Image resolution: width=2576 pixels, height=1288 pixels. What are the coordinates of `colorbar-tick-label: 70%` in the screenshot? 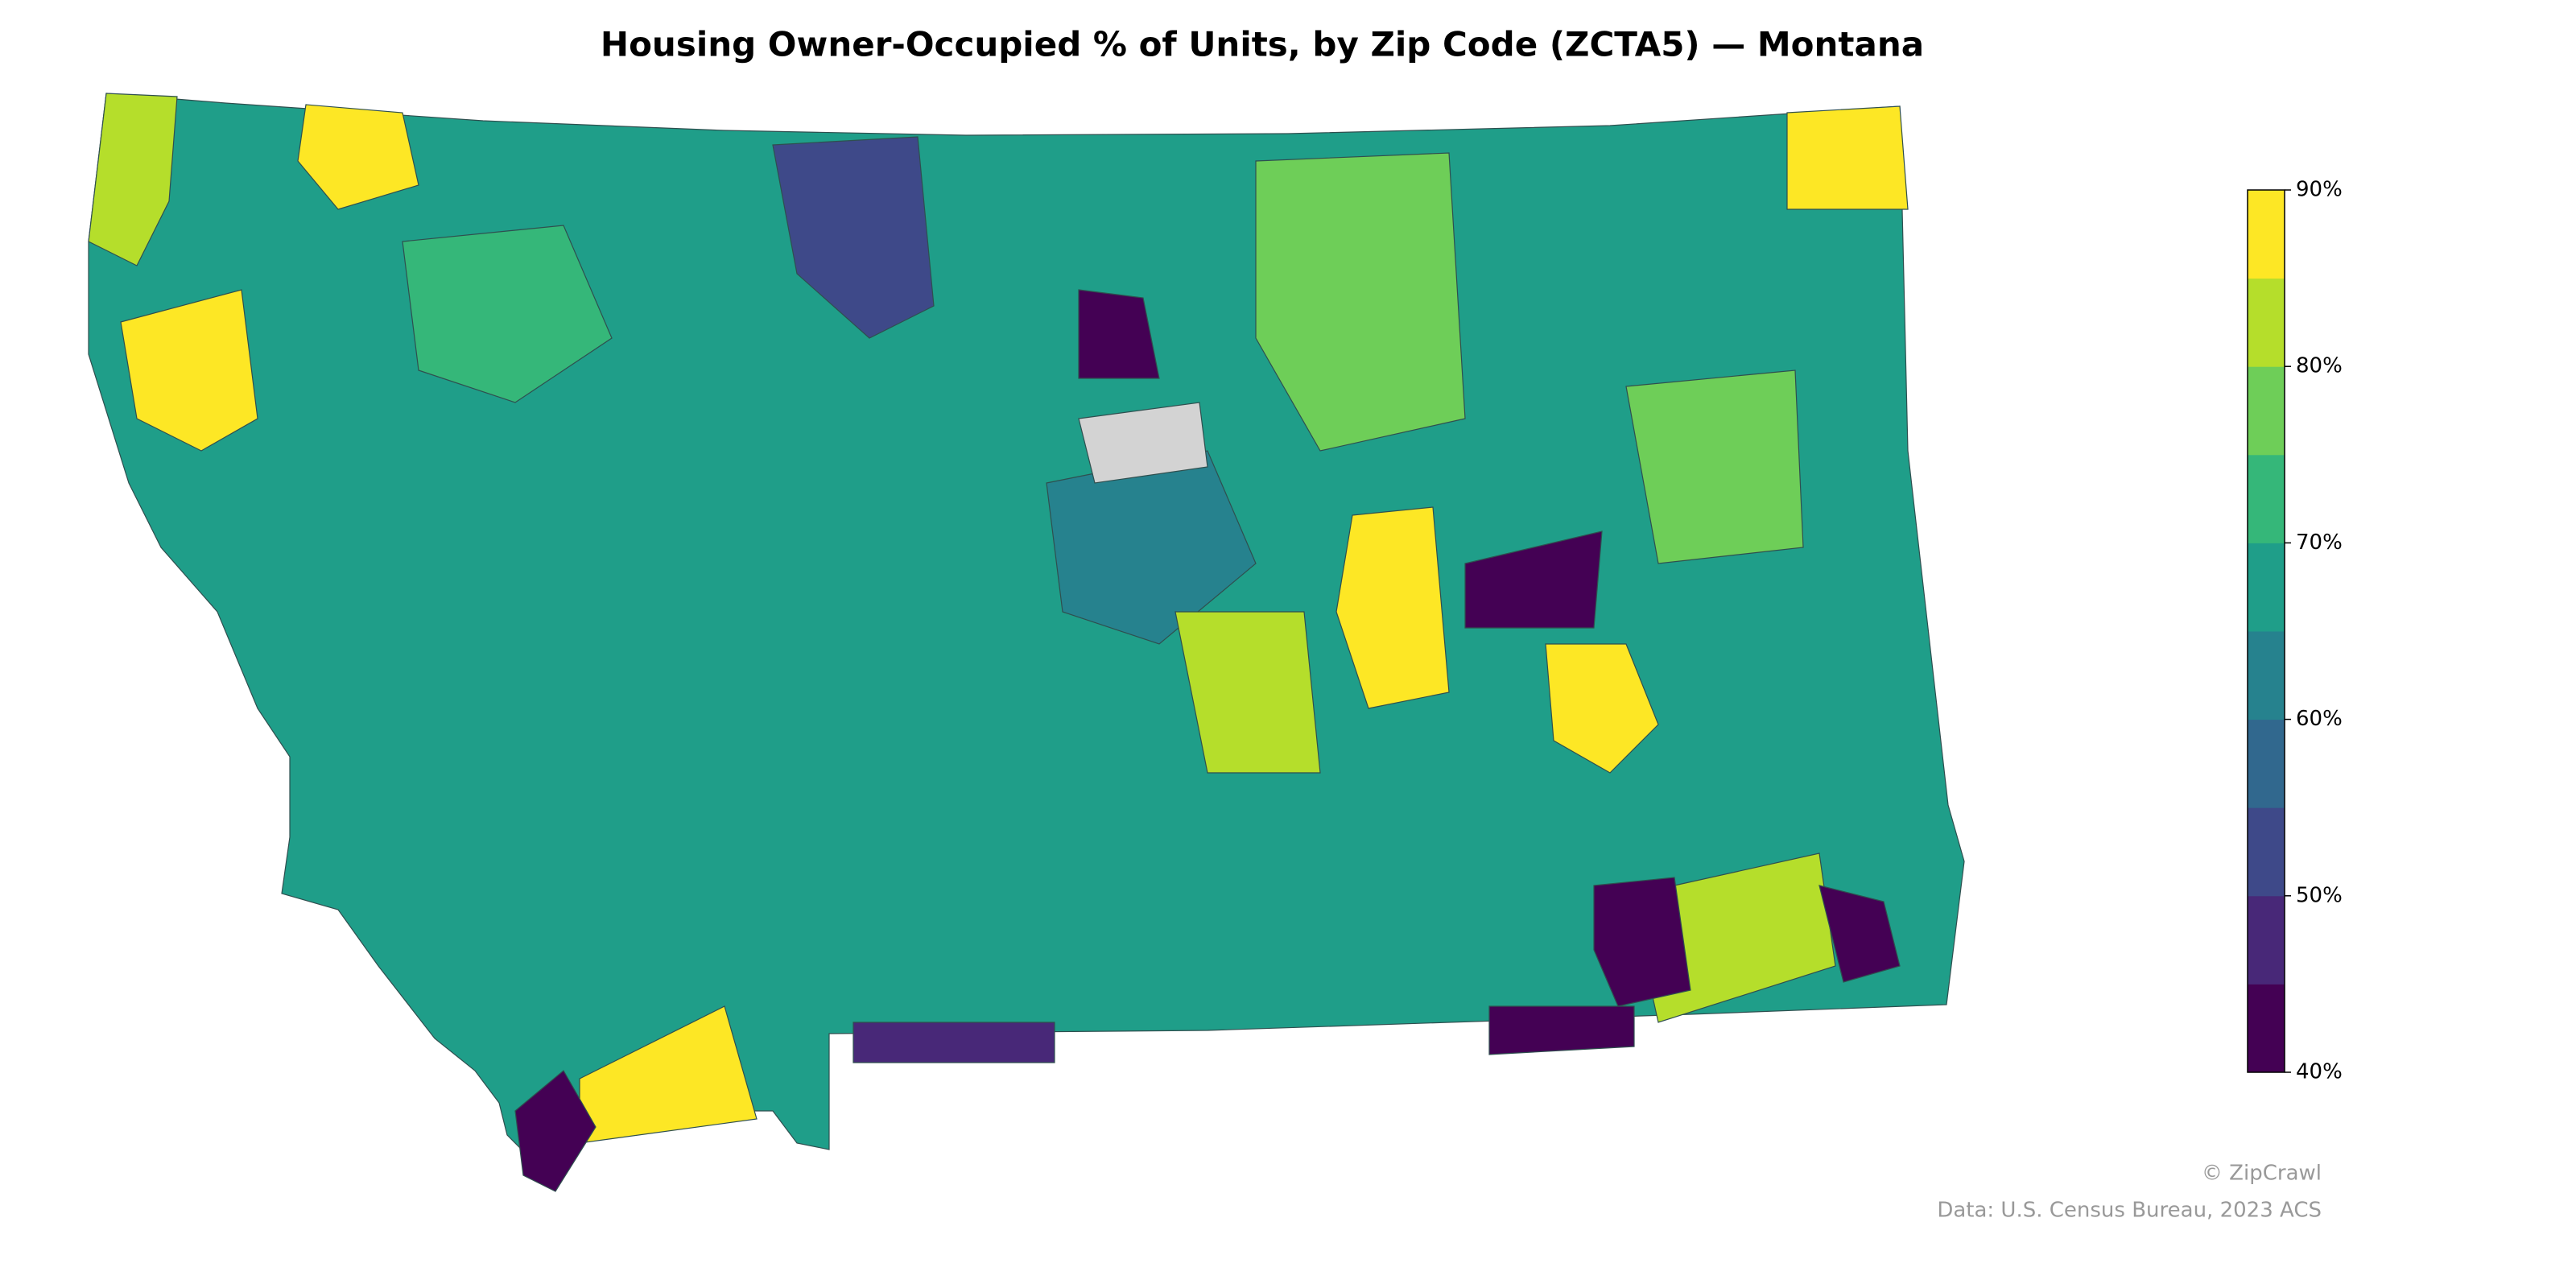 It's located at (2319, 542).